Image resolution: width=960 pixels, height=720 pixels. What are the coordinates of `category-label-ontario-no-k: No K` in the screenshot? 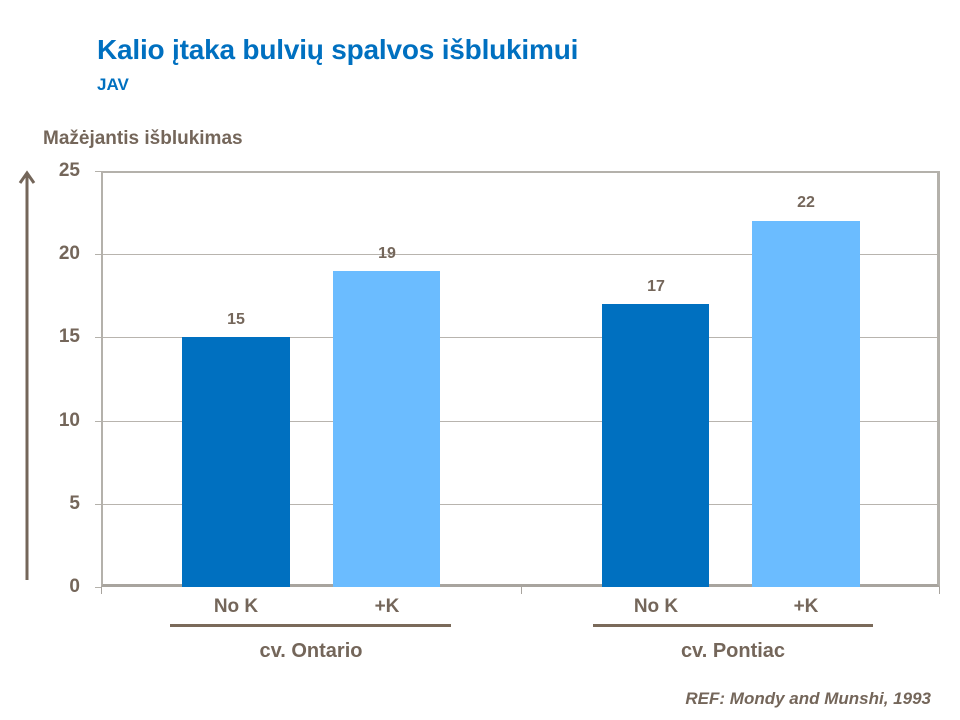 It's located at (236, 606).